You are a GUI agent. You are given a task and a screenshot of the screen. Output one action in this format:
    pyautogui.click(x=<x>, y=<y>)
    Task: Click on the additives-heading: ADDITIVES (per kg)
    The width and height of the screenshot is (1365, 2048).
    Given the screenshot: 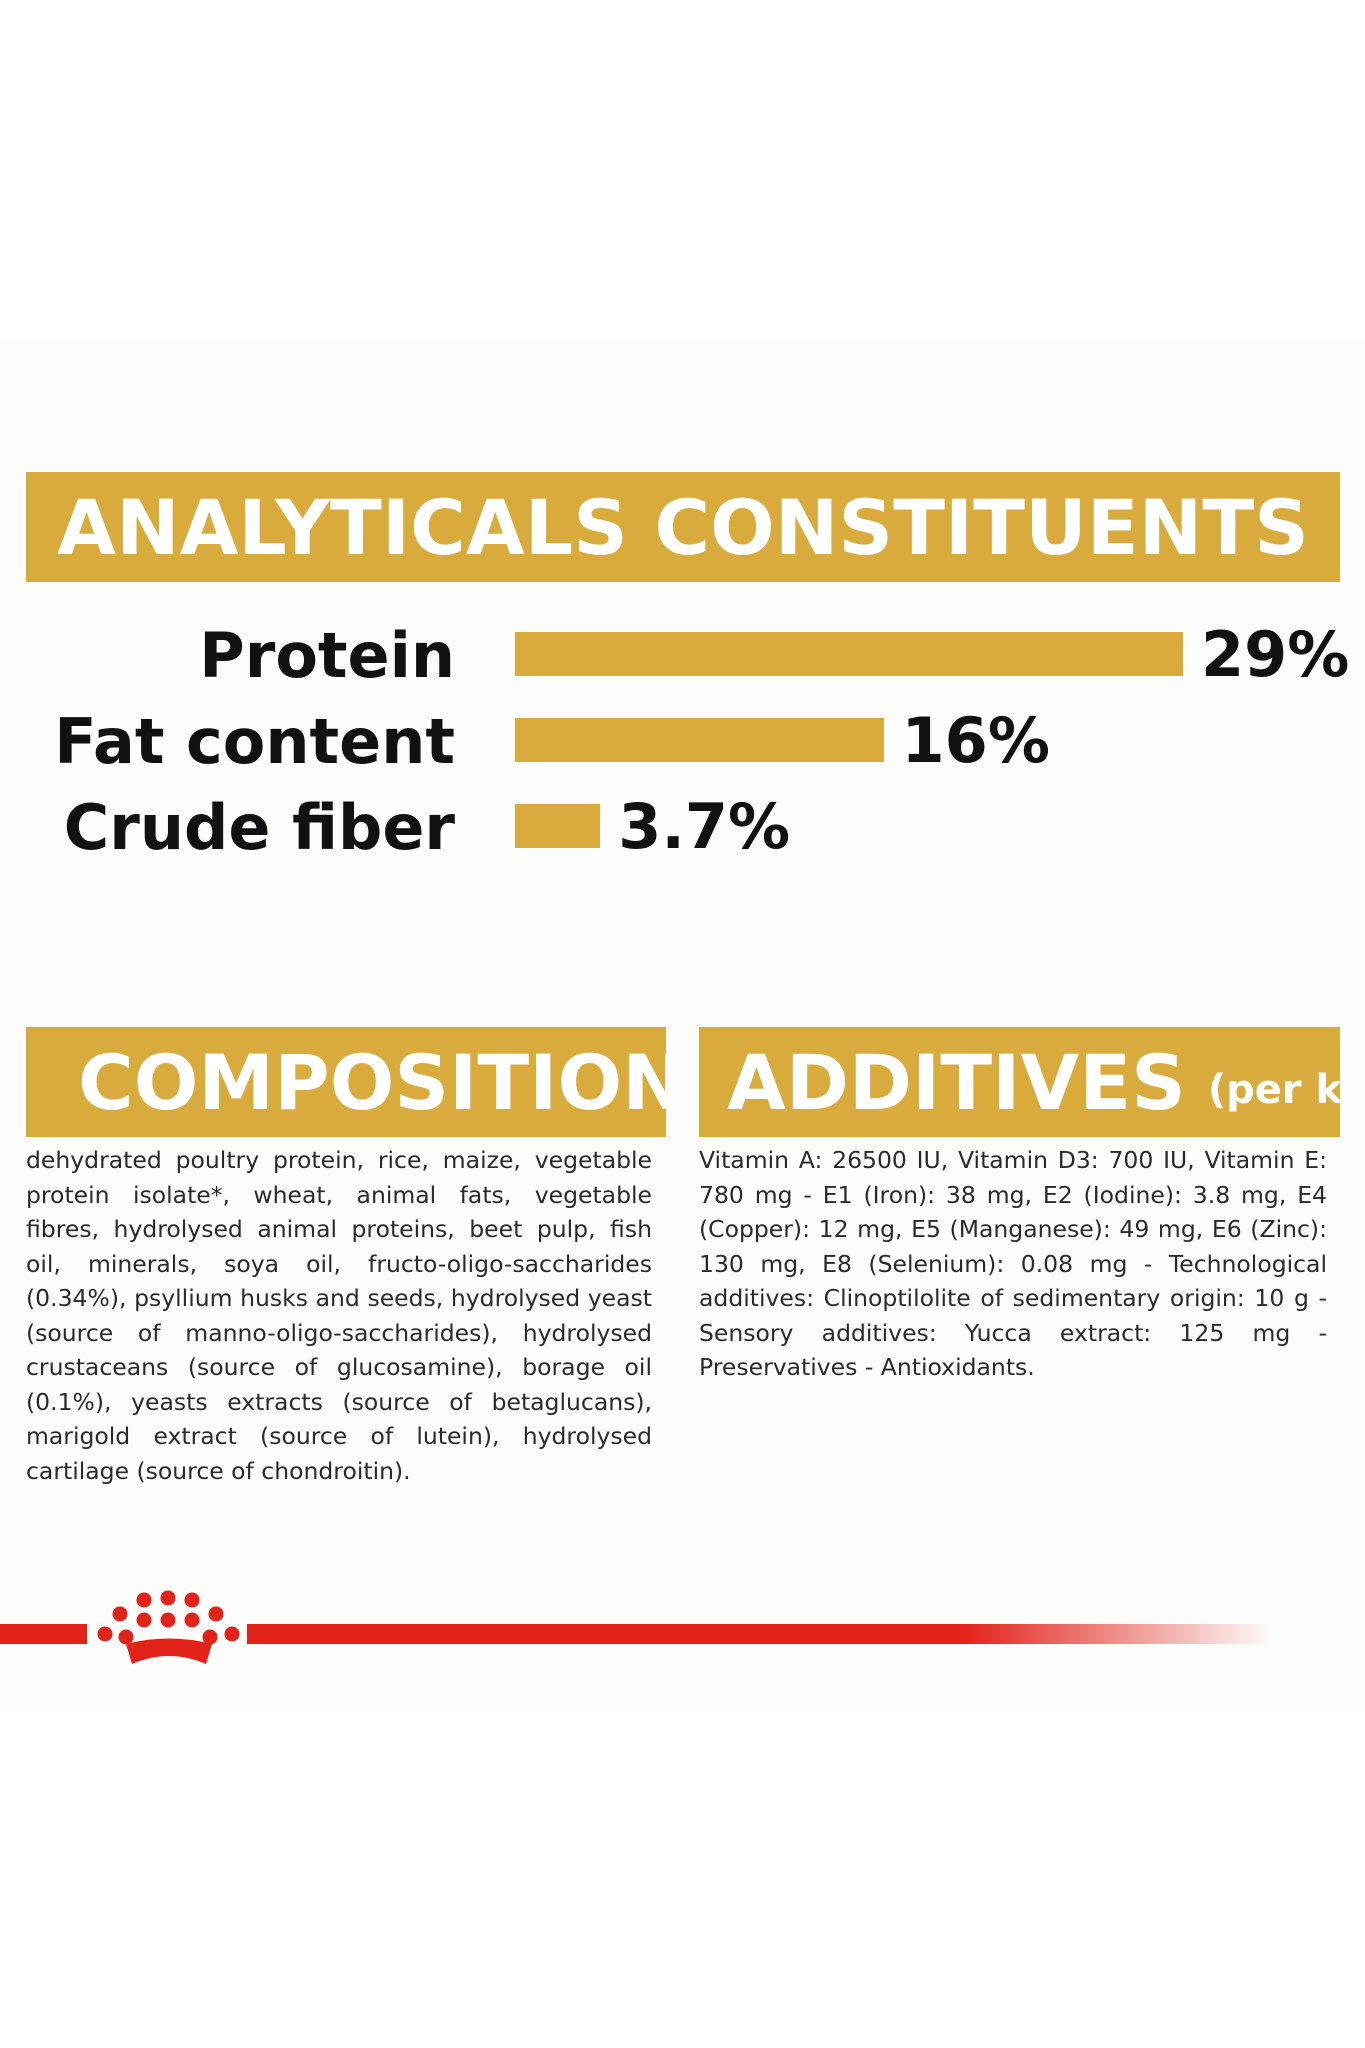 What is the action you would take?
    pyautogui.click(x=1019, y=1082)
    